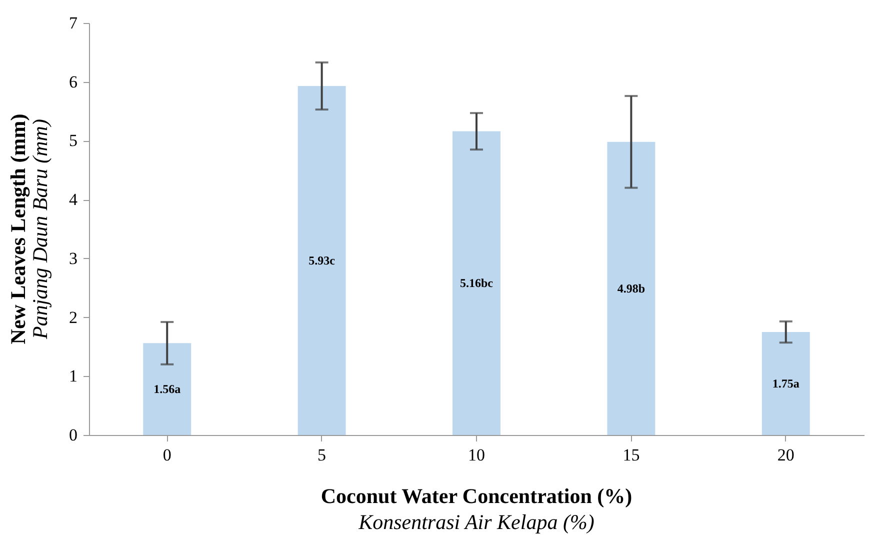  I want to click on y-tick-label: 3, so click(73, 258).